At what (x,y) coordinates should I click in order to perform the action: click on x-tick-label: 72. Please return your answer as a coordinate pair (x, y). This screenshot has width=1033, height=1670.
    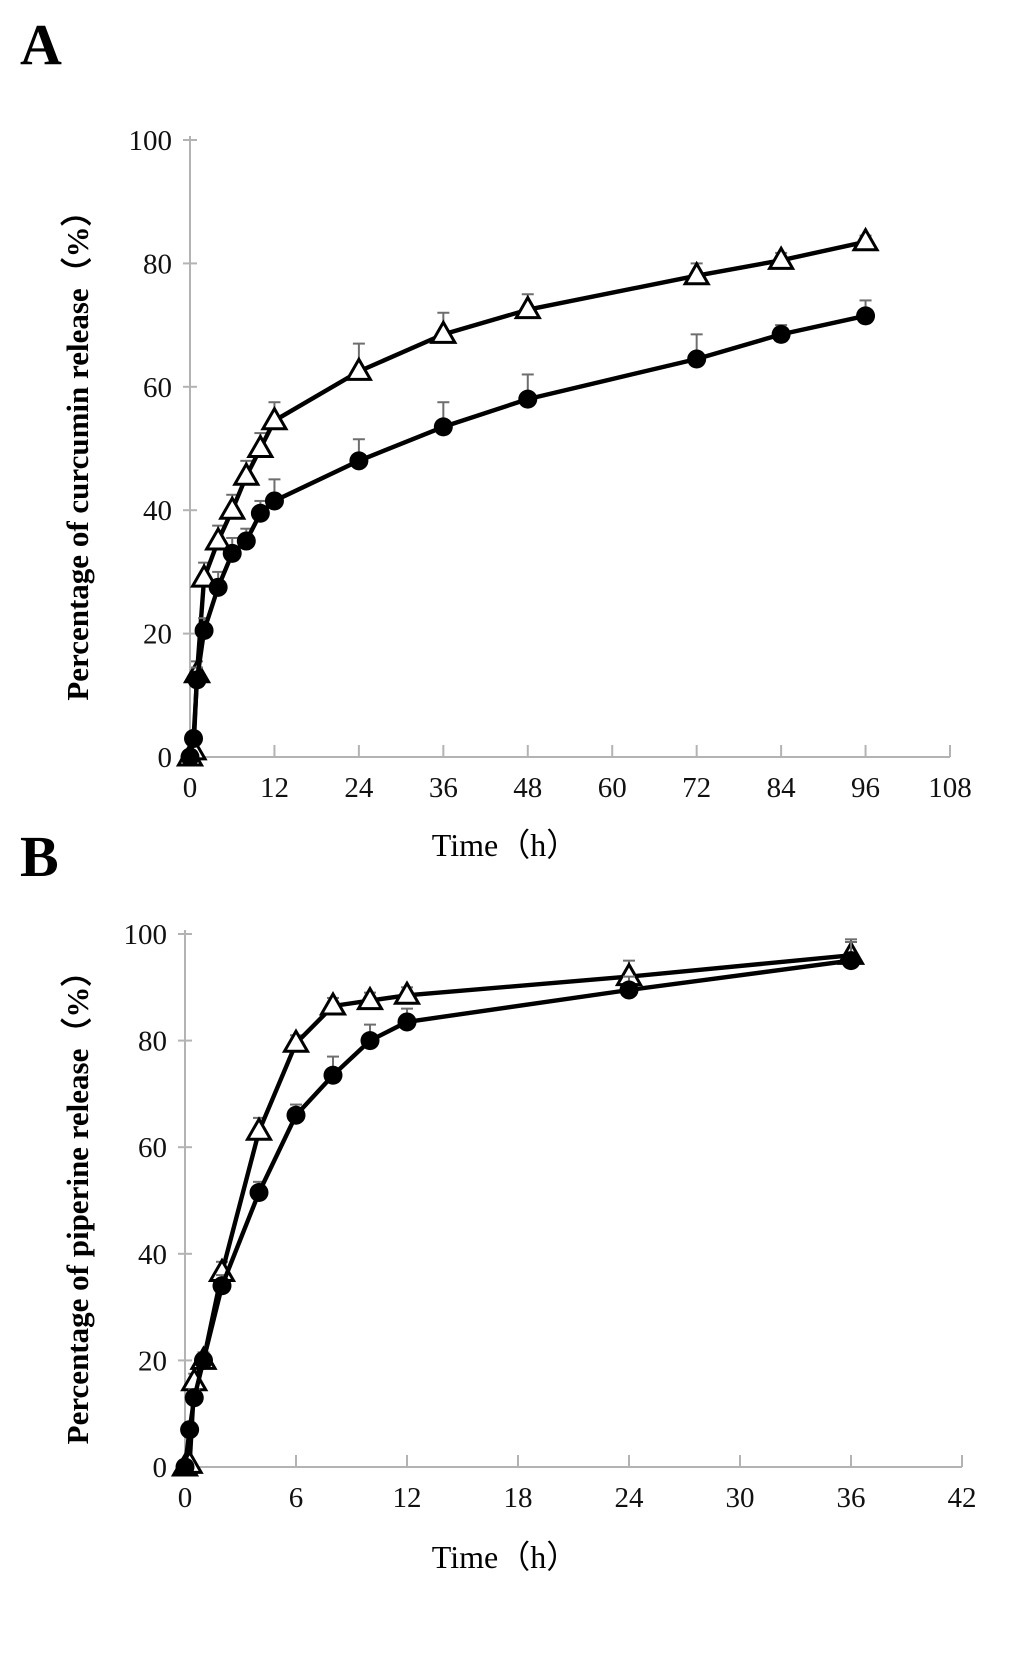
    Looking at the image, I should click on (696, 788).